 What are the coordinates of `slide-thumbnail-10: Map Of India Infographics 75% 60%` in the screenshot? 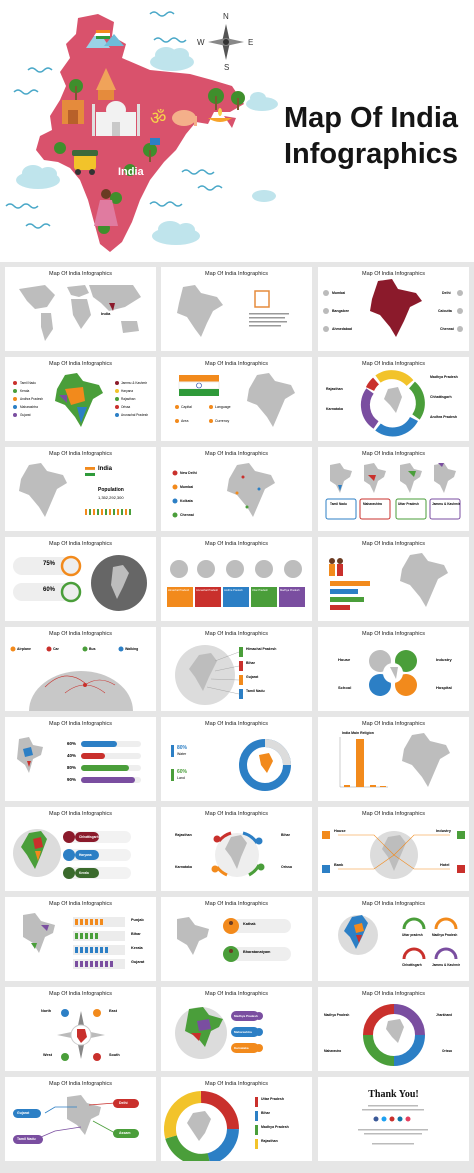 It's located at (80, 579).